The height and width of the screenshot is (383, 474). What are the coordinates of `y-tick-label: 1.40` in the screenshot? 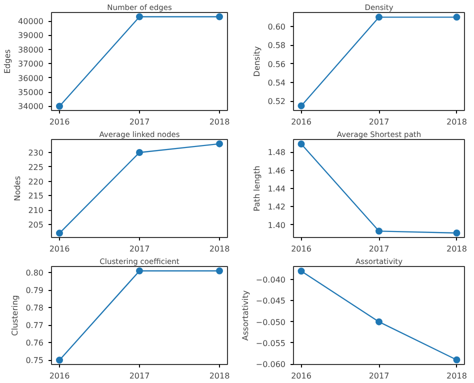 It's located at (277, 225).